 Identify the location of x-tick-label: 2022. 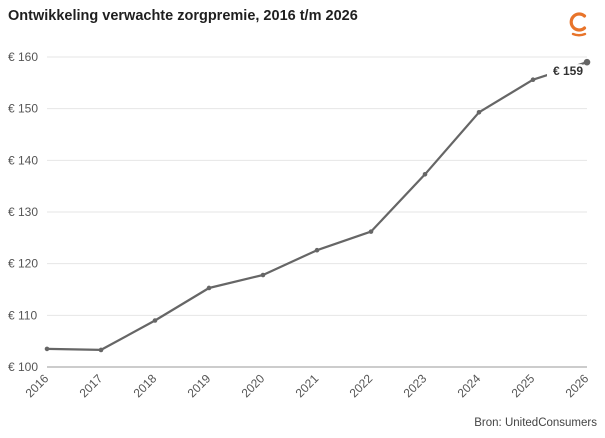
(361, 385).